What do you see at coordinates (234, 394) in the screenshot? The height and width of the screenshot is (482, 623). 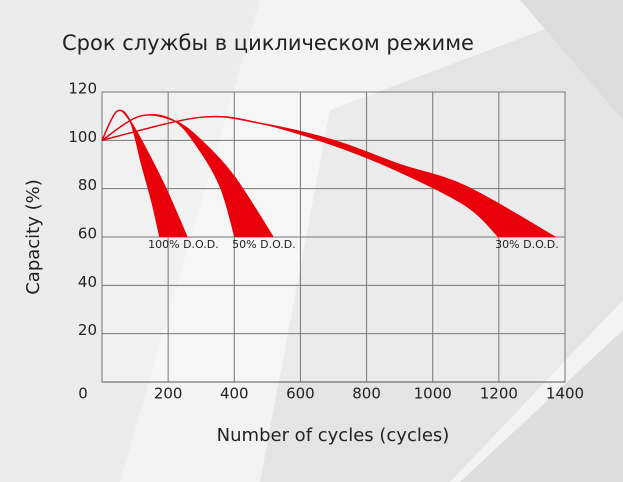 I see `x-tick-label: 400` at bounding box center [234, 394].